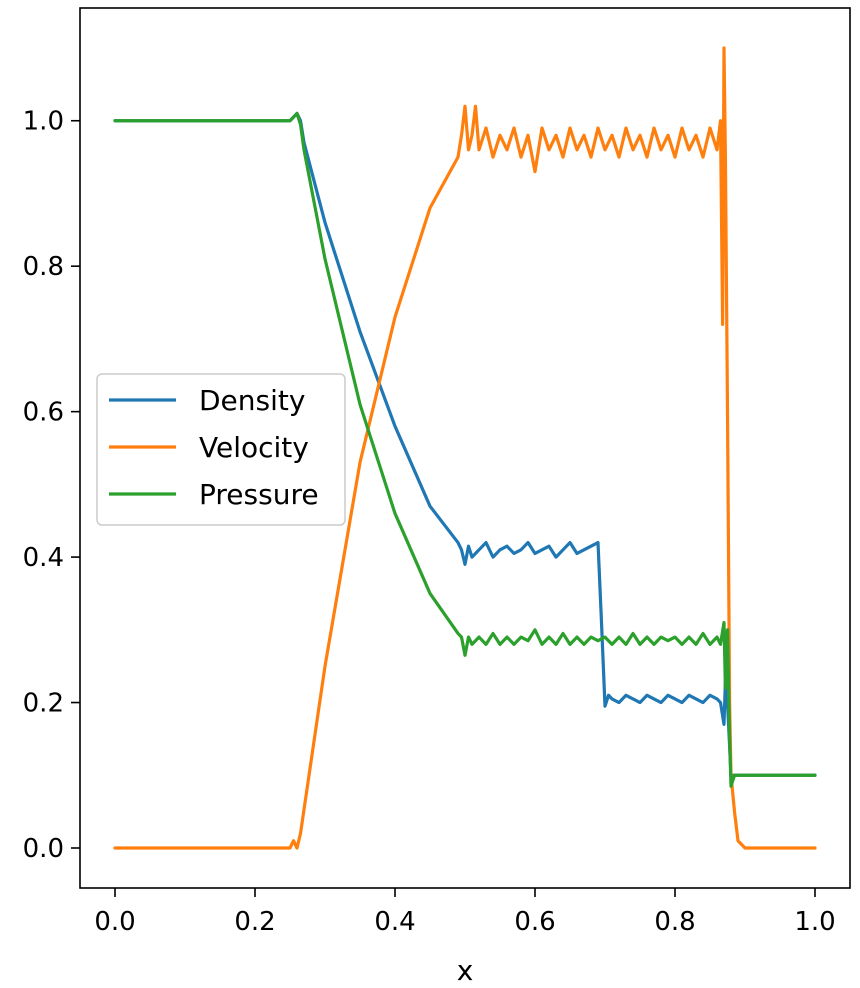 This screenshot has height=988, width=860. I want to click on y-tick-label: 1.0, so click(43, 122).